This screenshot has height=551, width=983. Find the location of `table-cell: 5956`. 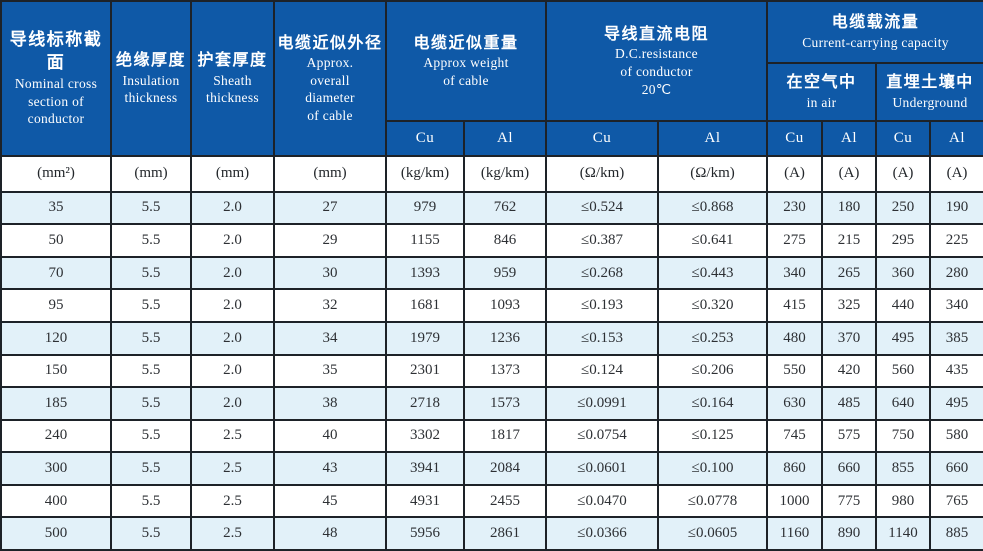

table-cell: 5956 is located at coordinates (425, 533).